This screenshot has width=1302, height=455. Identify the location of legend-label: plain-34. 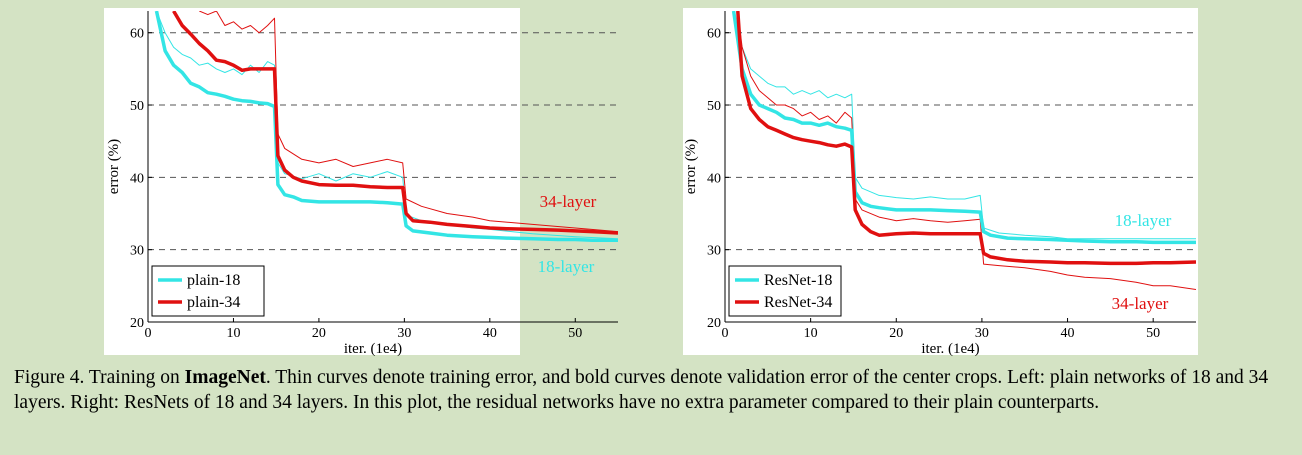
(213, 302).